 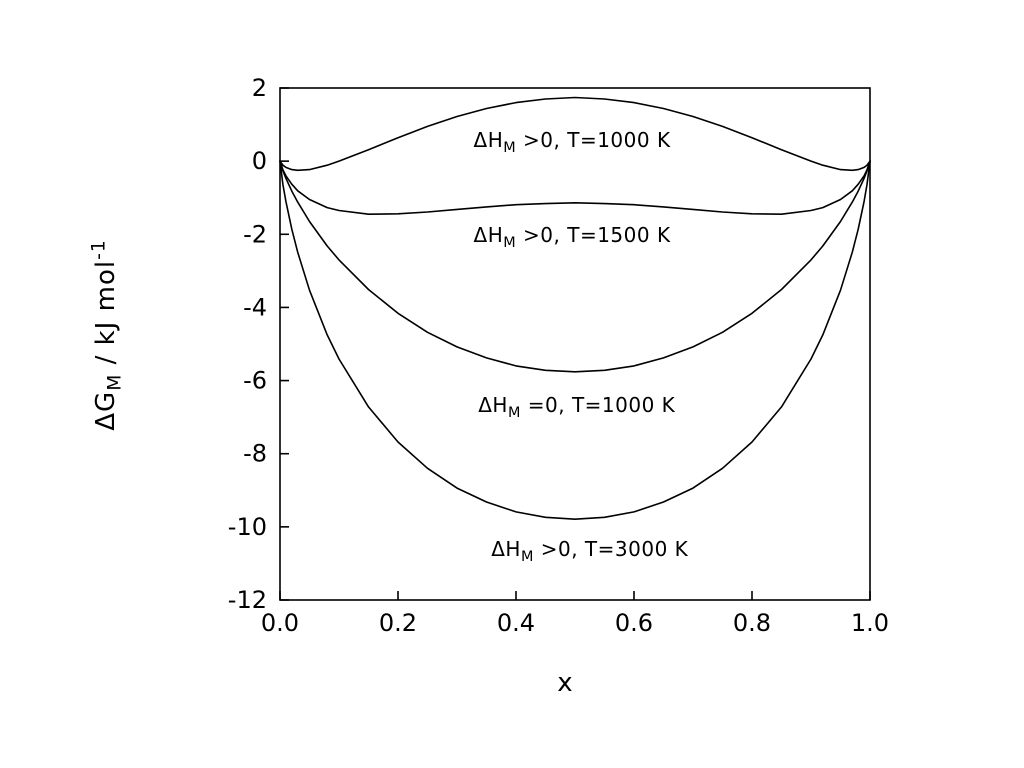 I want to click on curve-label-condition: >0, T=1500 K, so click(x=593, y=235).